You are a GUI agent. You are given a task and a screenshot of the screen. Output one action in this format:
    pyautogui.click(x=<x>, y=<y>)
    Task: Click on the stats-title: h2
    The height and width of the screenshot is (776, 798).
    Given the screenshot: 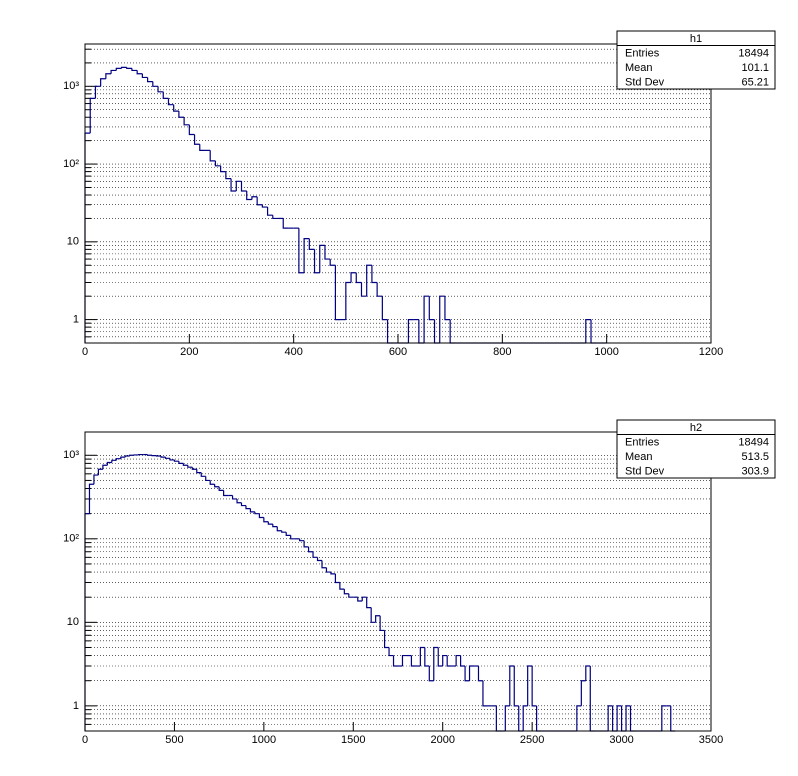 What is the action you would take?
    pyautogui.click(x=696, y=428)
    